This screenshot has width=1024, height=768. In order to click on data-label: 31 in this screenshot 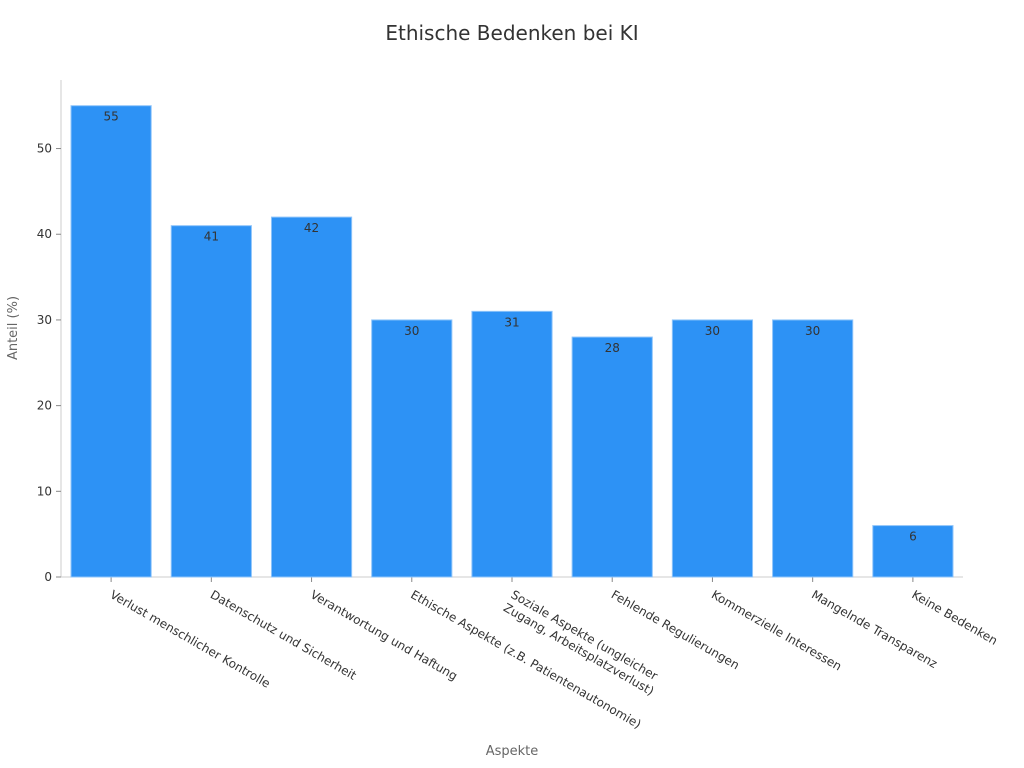, I will do `click(511, 322)`.